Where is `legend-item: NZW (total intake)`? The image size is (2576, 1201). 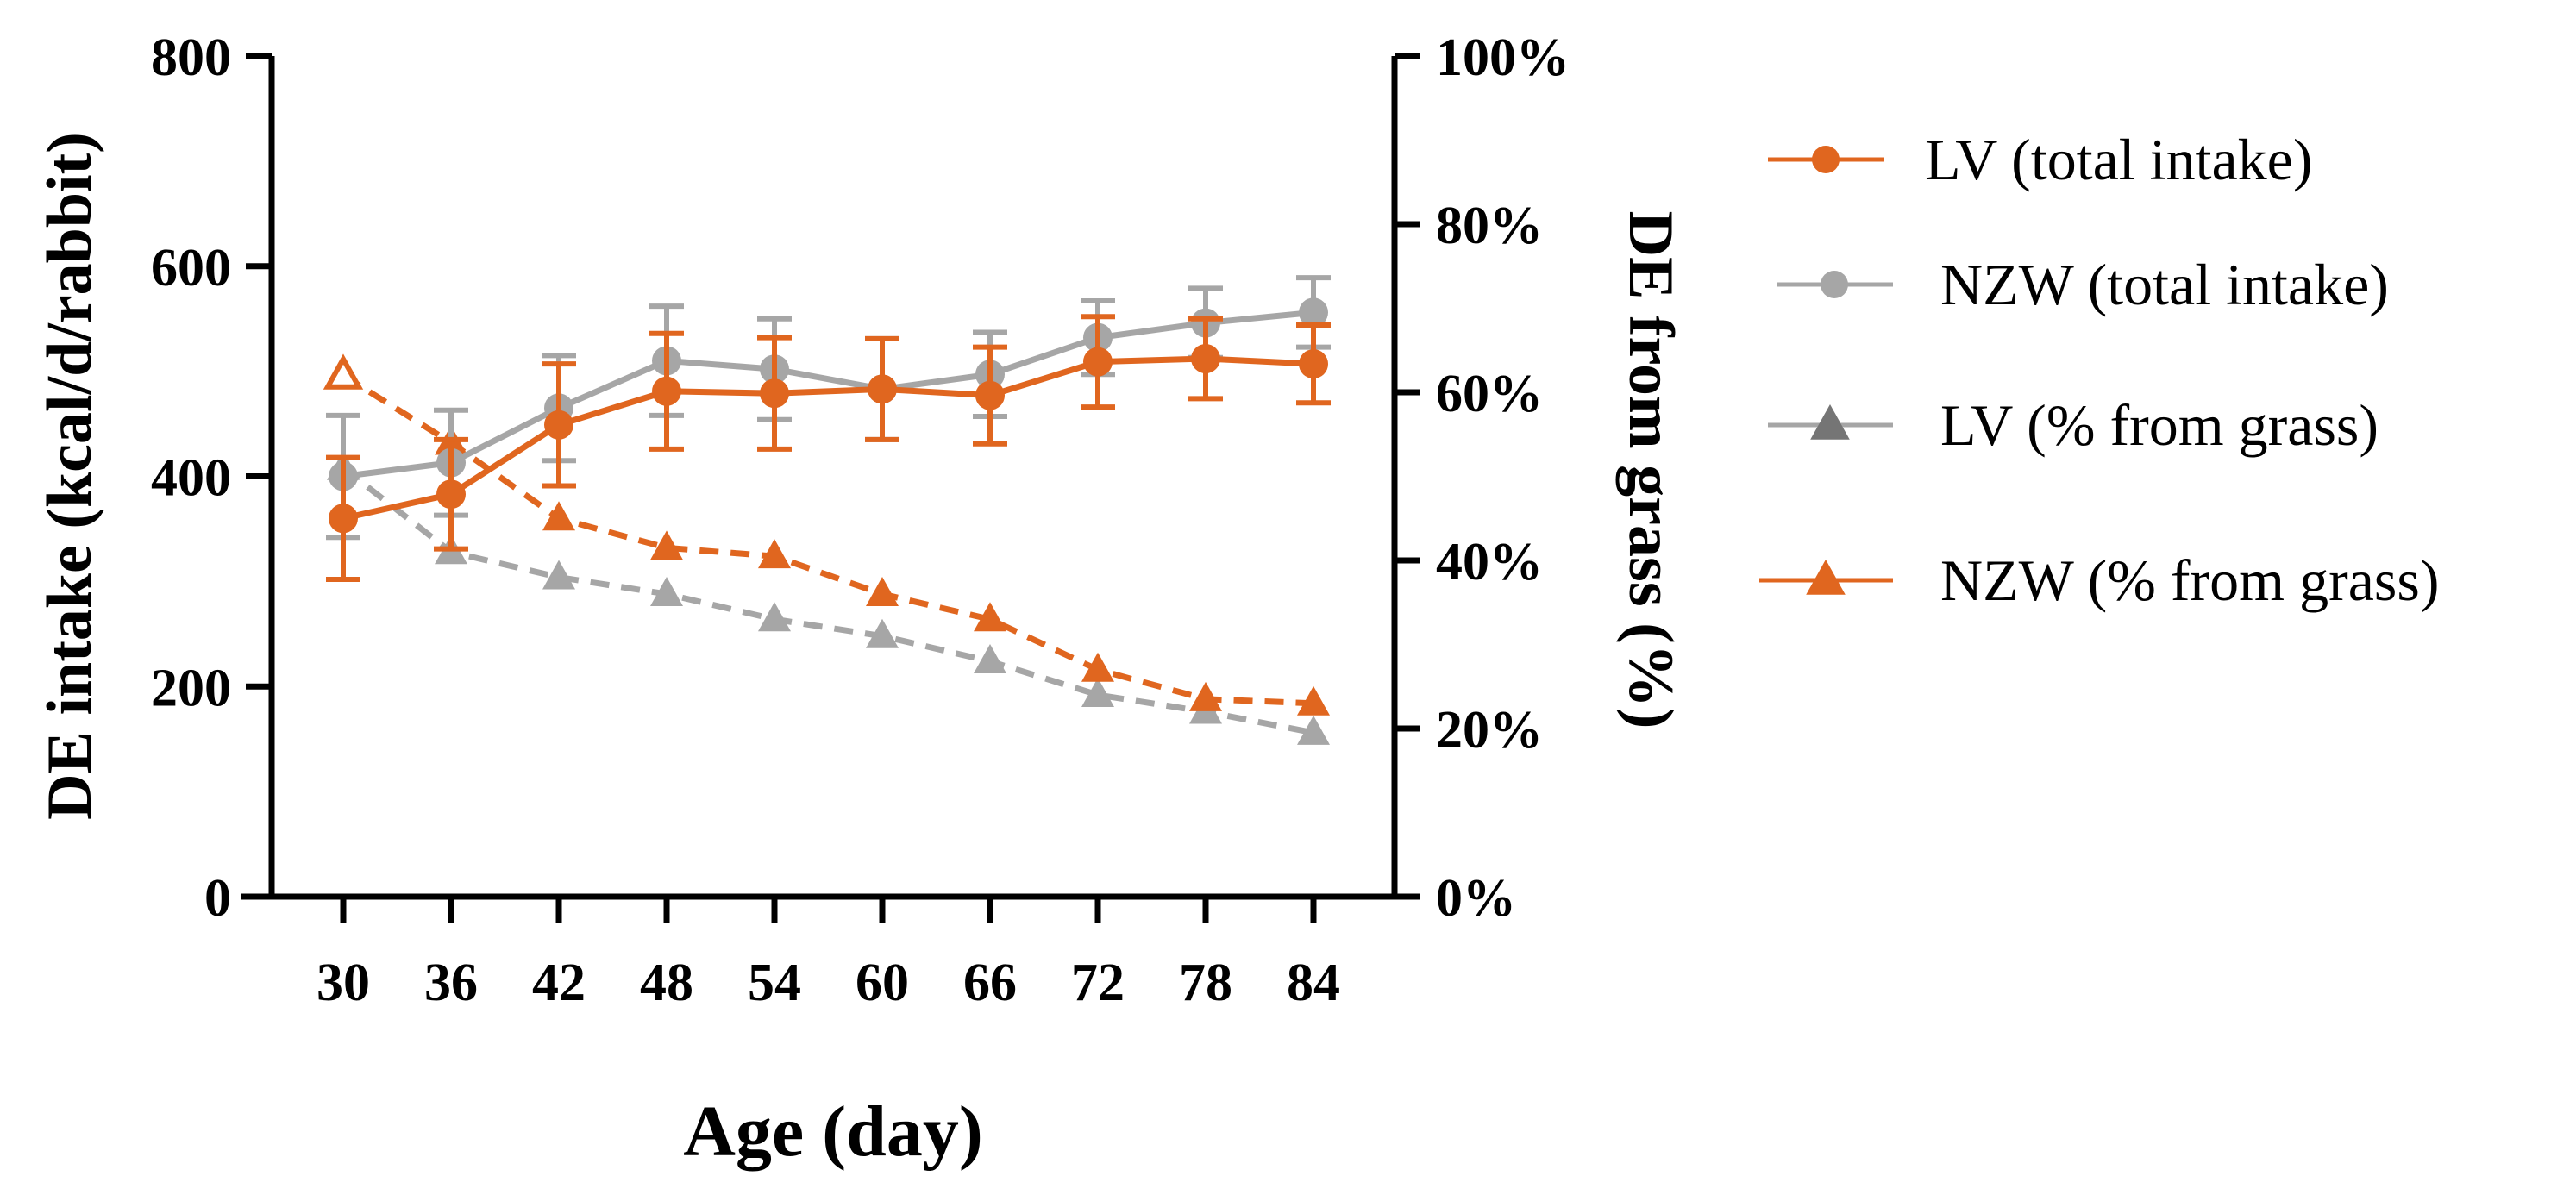 legend-item: NZW (total intake) is located at coordinates (2083, 284).